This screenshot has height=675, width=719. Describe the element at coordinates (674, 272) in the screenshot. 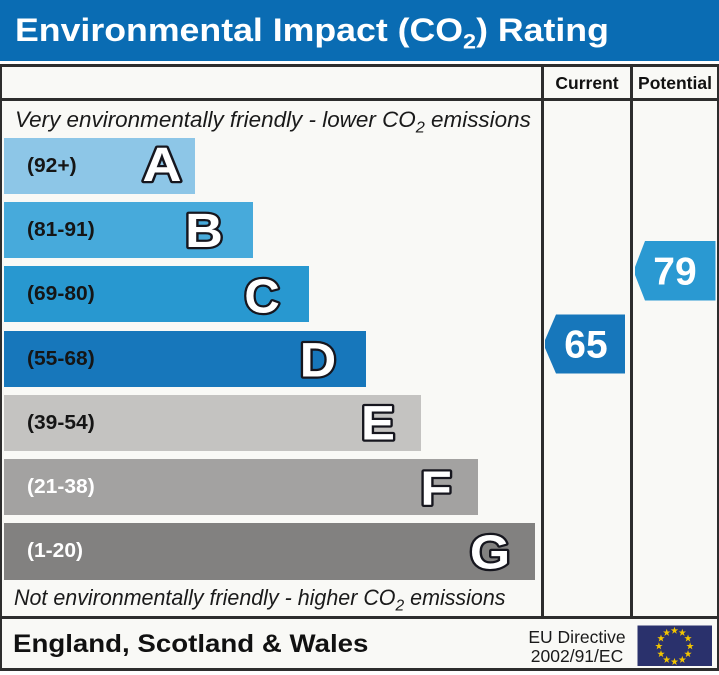

I see `svg-text: 79` at that location.